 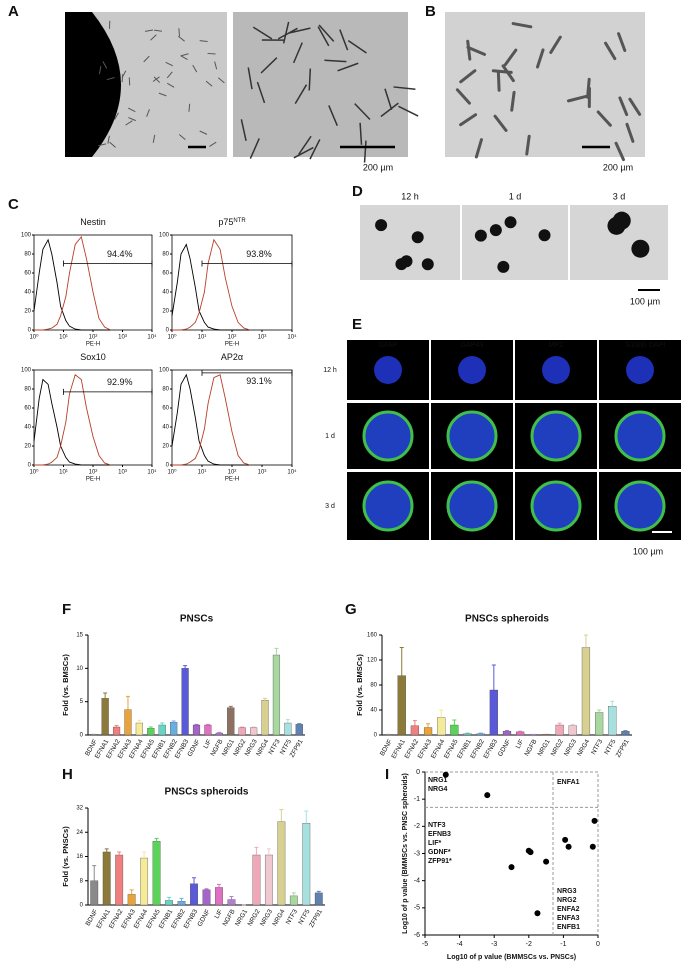 What do you see at coordinates (439, 852) in the screenshot?
I see `gene-label: GDNF*` at bounding box center [439, 852].